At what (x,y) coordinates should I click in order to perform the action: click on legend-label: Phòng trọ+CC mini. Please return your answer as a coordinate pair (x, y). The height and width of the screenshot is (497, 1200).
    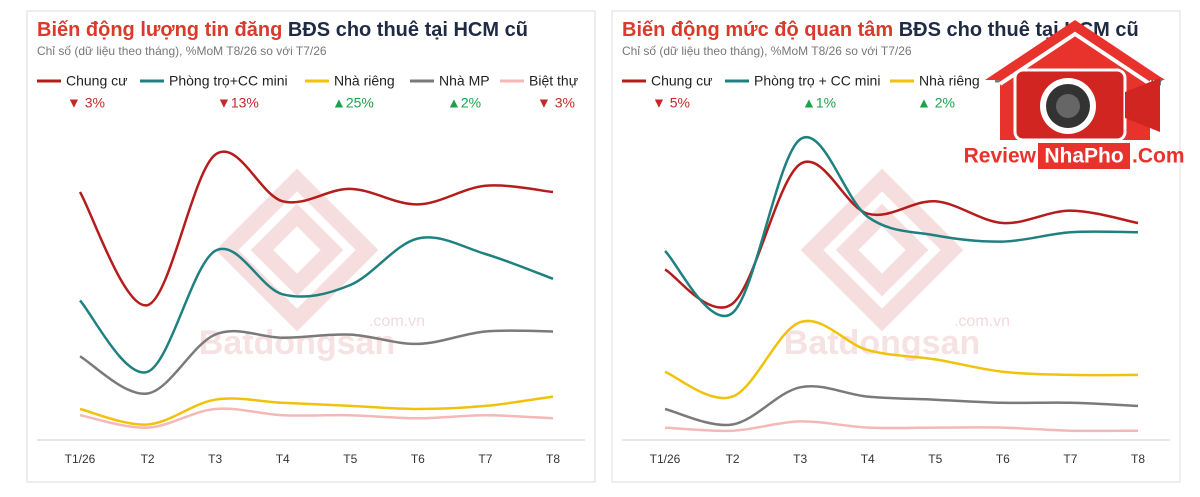
    Looking at the image, I should click on (228, 81).